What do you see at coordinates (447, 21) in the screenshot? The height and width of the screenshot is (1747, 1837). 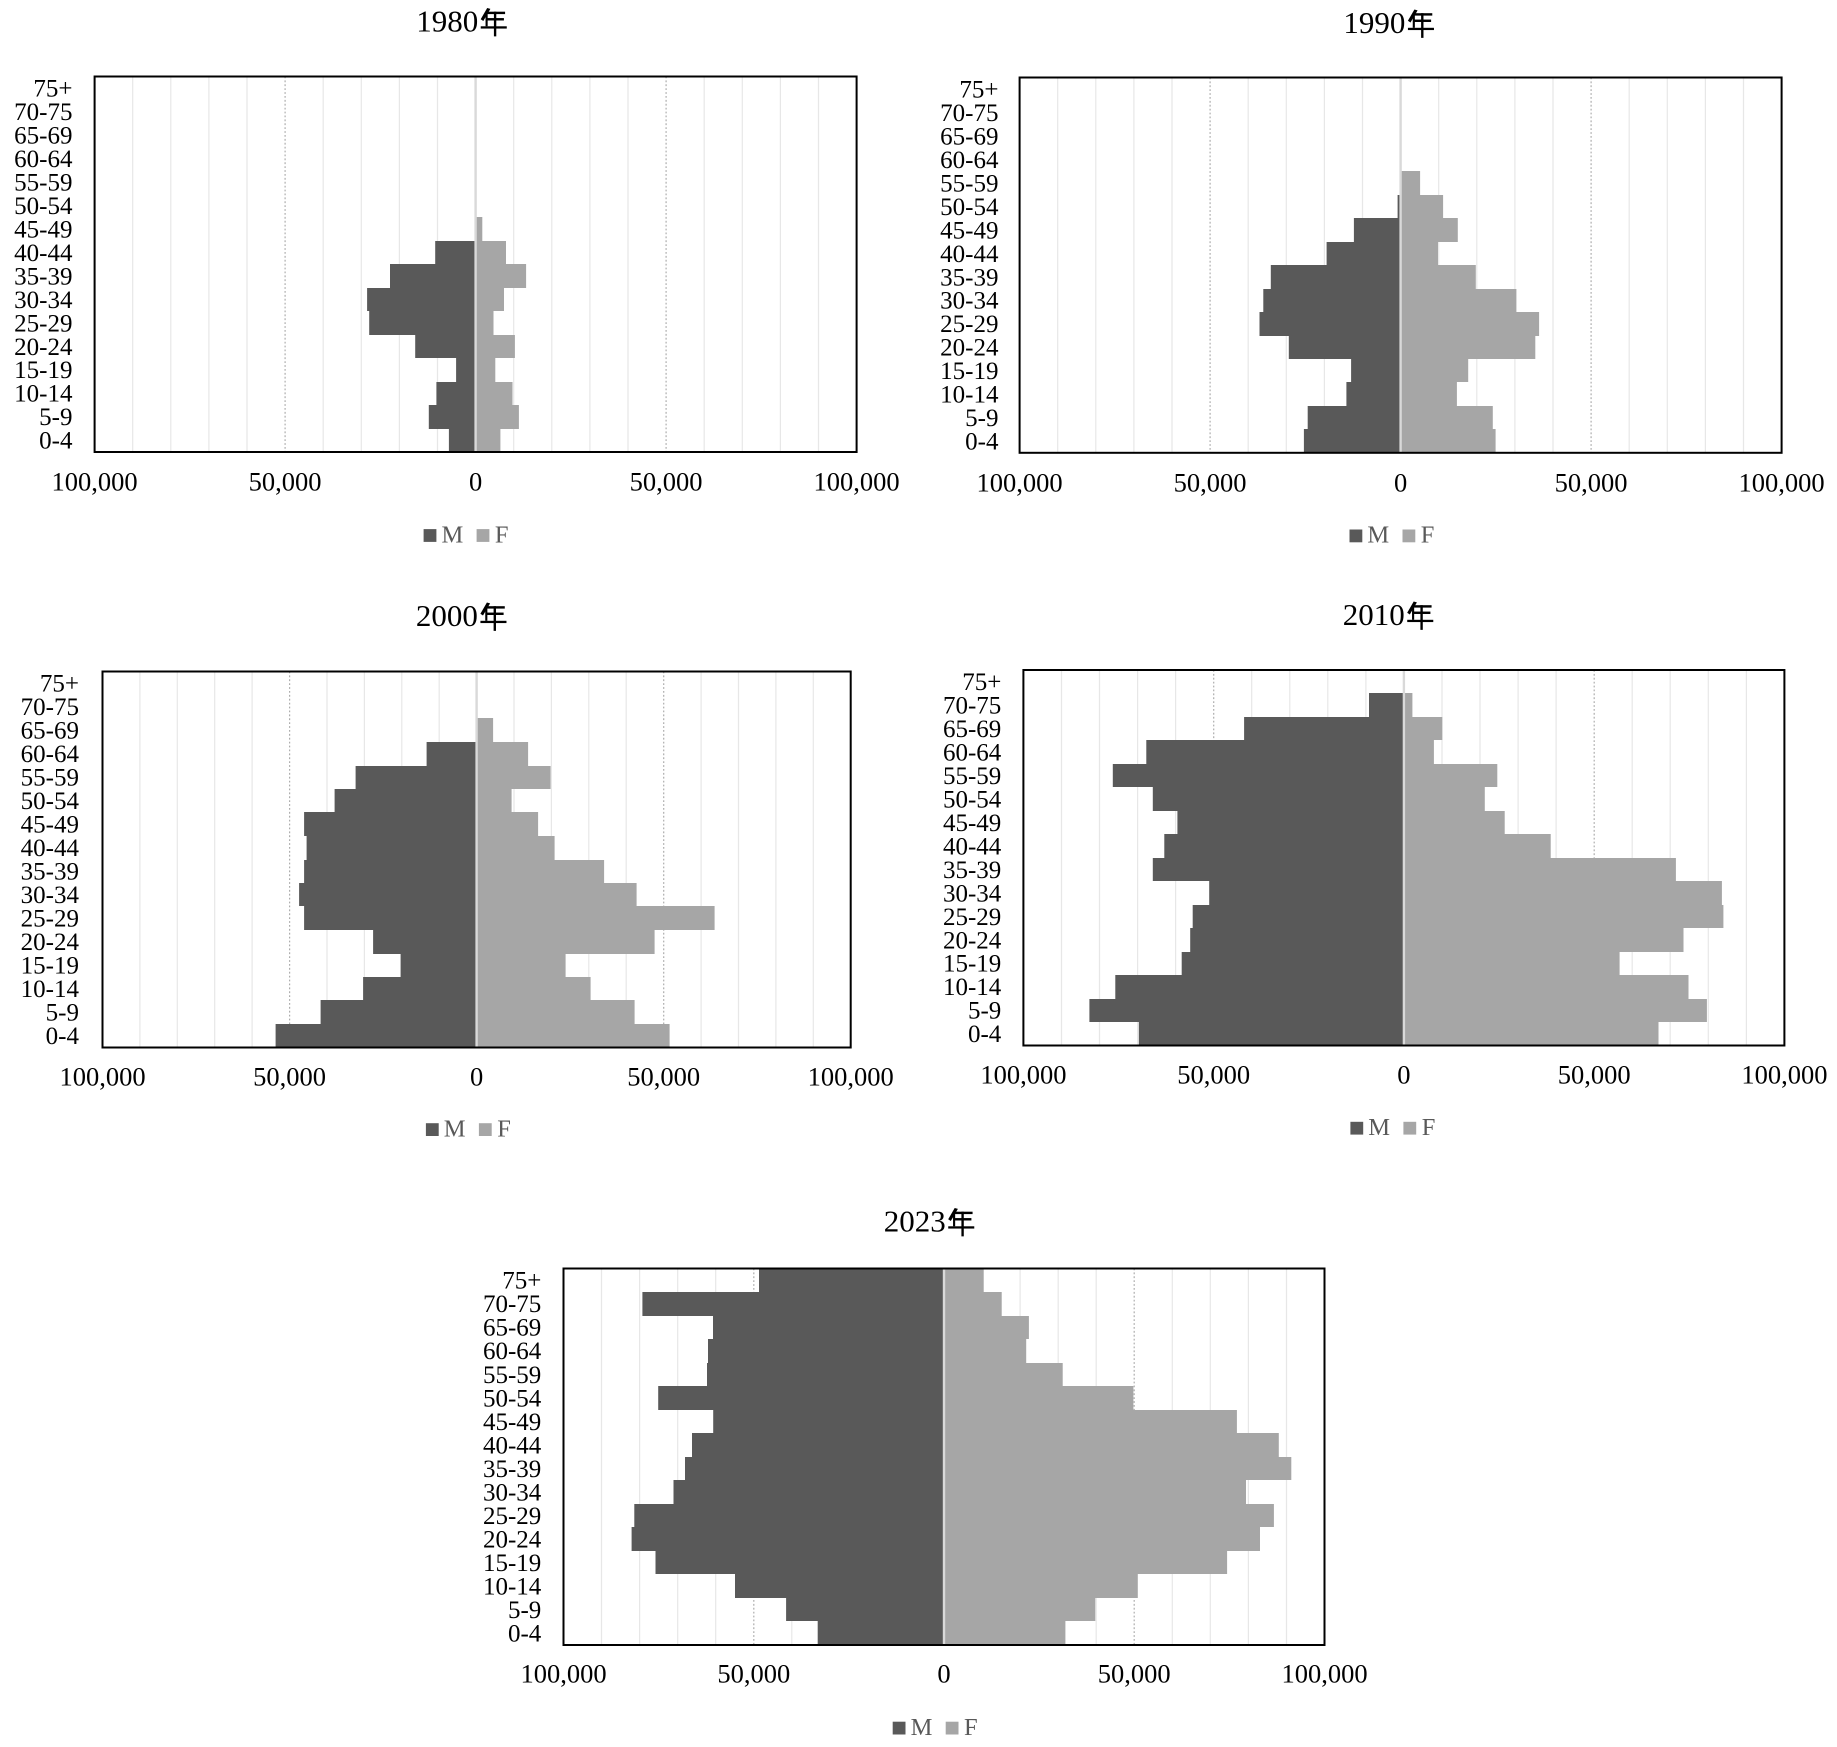 I see `svg-text: 1980` at bounding box center [447, 21].